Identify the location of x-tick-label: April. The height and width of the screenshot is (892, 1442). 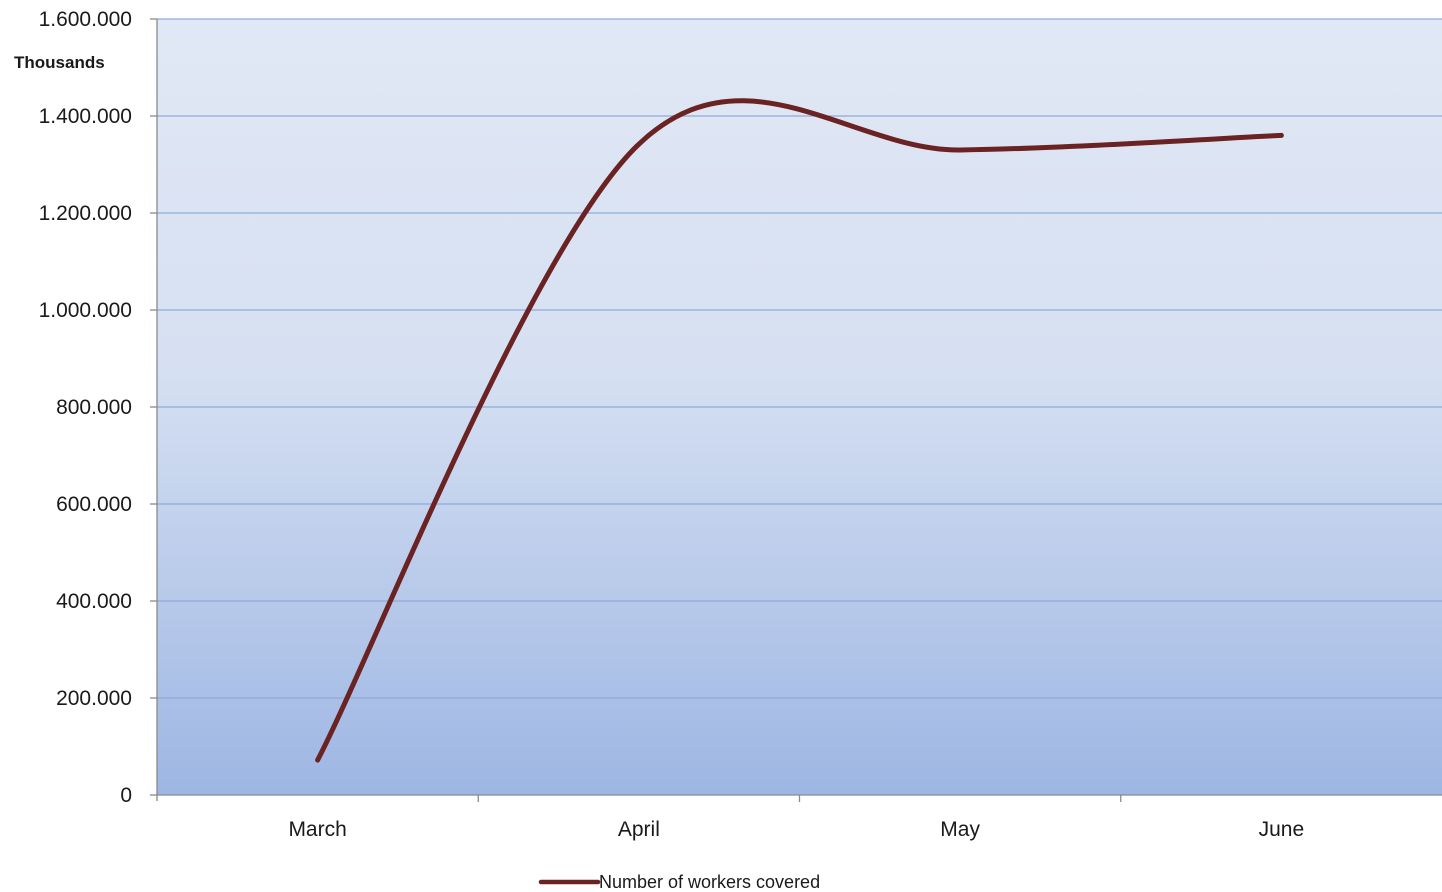
(639, 829).